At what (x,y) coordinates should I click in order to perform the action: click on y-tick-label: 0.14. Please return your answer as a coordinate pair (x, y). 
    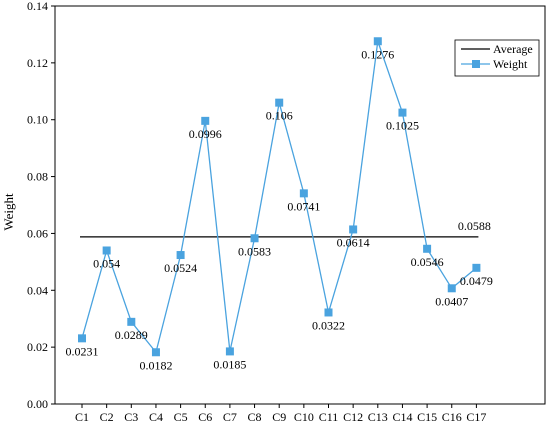
    Looking at the image, I should click on (37, 6).